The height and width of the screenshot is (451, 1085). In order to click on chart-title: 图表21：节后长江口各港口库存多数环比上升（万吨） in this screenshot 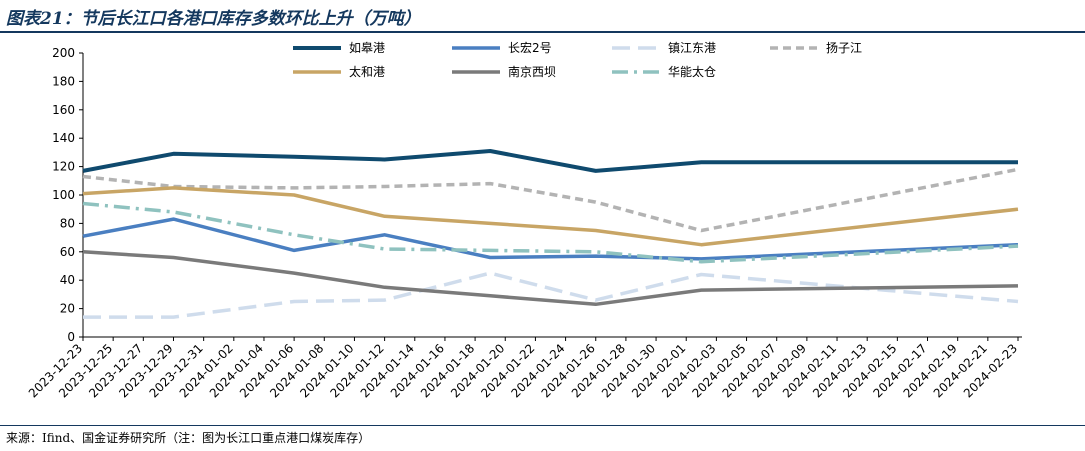, I will do `click(213, 19)`.